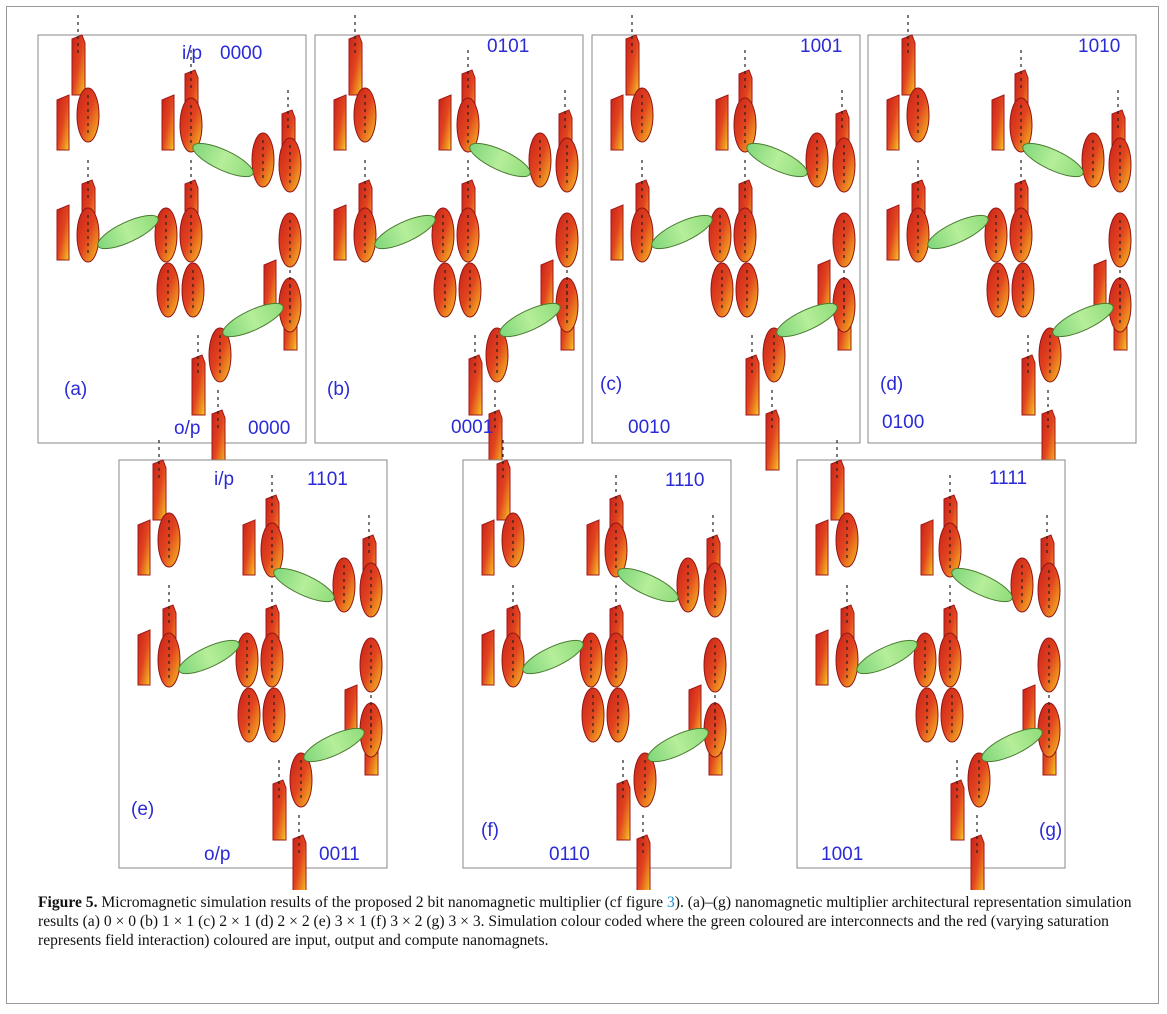 The image size is (1167, 1014). Describe the element at coordinates (684, 480) in the screenshot. I see `panel-input: 1110` at that location.